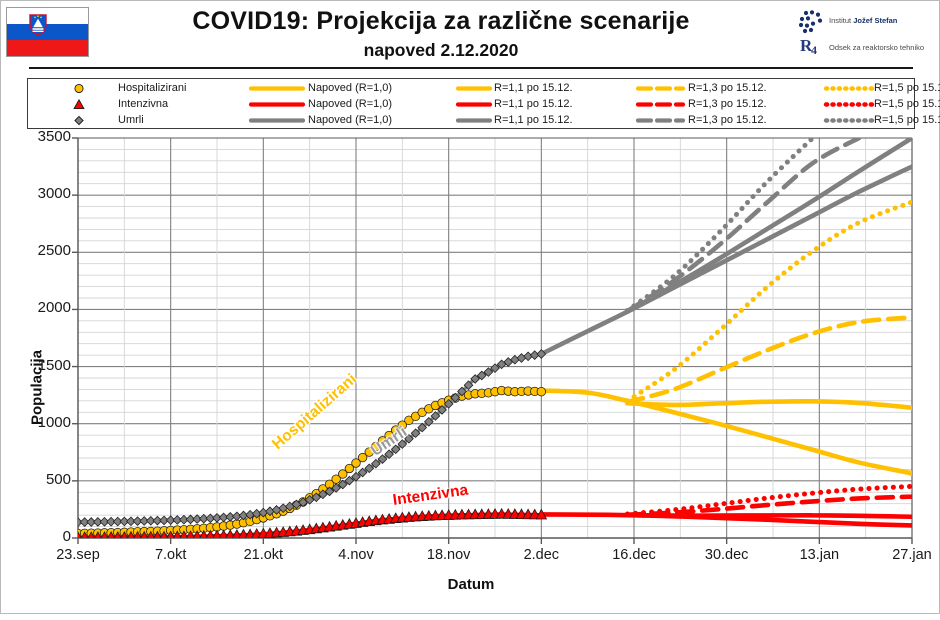  What do you see at coordinates (58, 479) in the screenshot?
I see `y-tick-label: 500` at bounding box center [58, 479].